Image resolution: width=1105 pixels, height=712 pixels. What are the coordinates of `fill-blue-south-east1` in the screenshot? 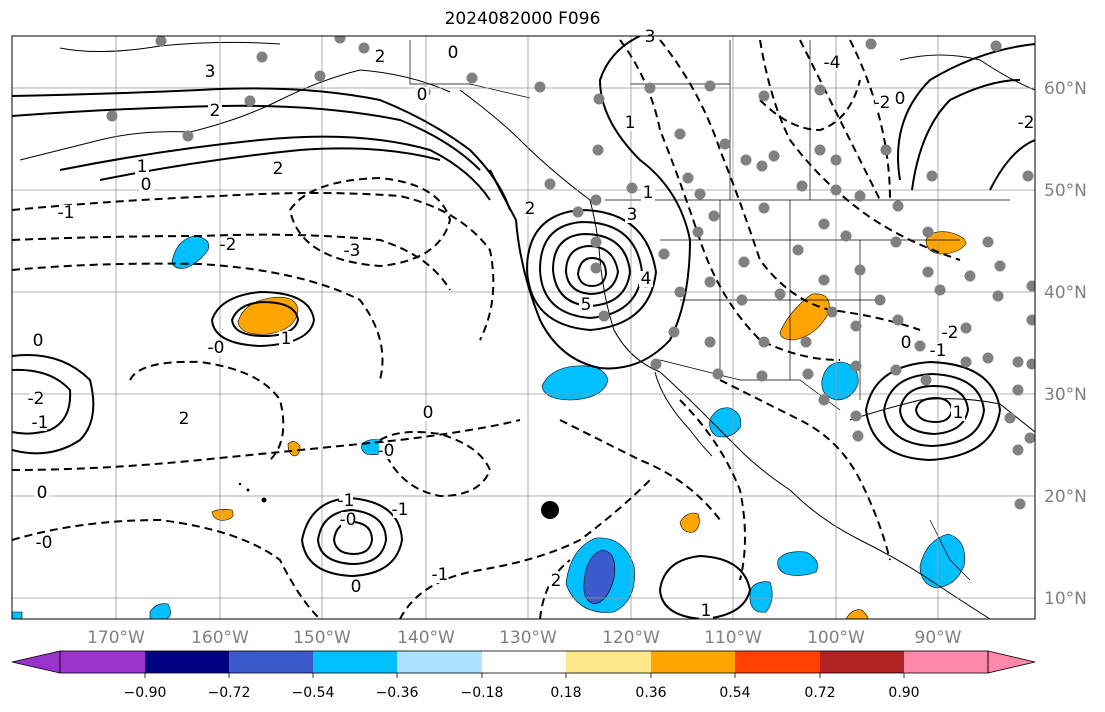 It's located at (797, 563).